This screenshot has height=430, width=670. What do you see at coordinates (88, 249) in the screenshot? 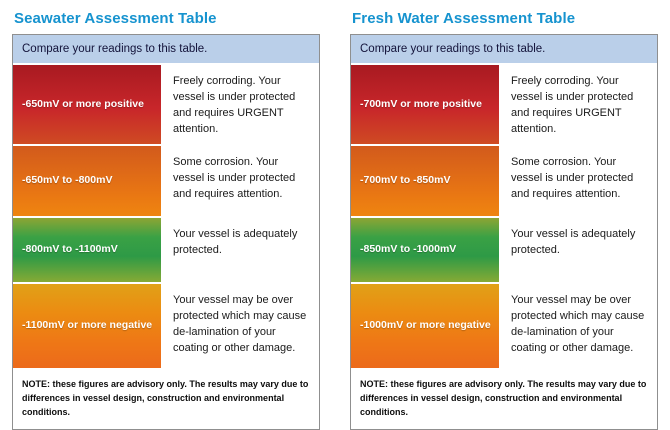
I see `voltage-range-cell: -800mV to -1100mV` at bounding box center [88, 249].